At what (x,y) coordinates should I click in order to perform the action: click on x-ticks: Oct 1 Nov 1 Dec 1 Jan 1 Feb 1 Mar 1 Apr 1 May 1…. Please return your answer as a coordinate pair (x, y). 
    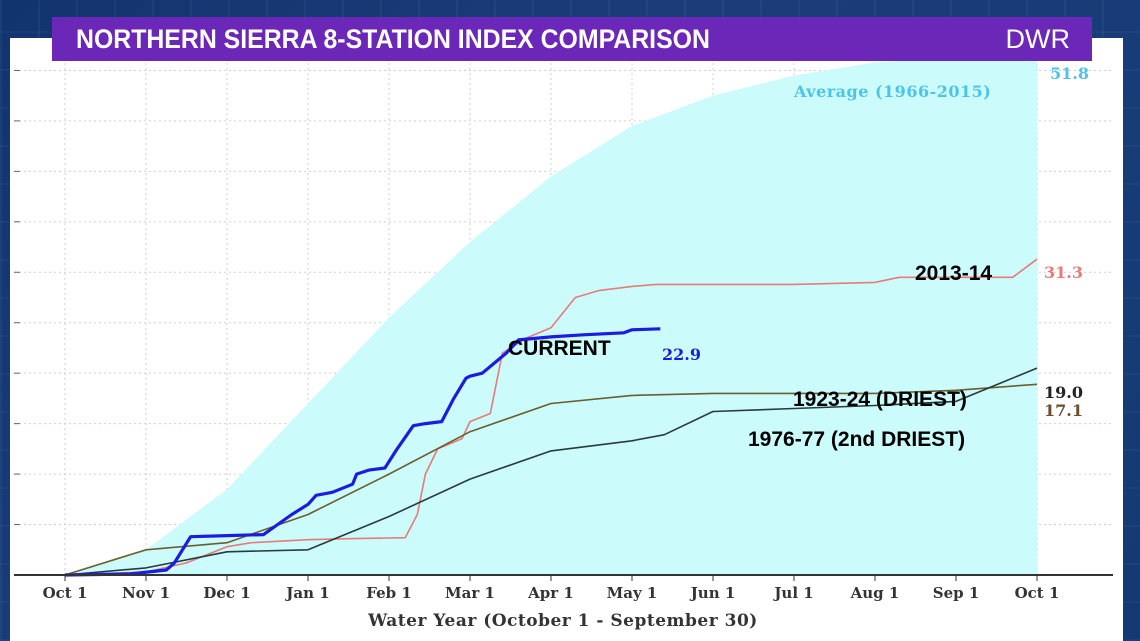
    Looking at the image, I should click on (551, 588).